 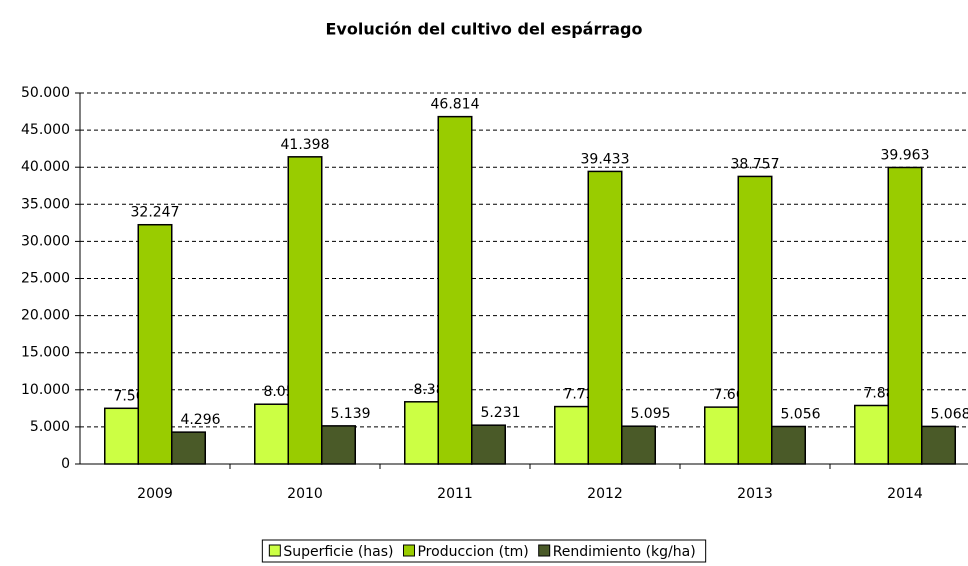 I want to click on y-tick-label: 35.000, so click(x=45, y=204).